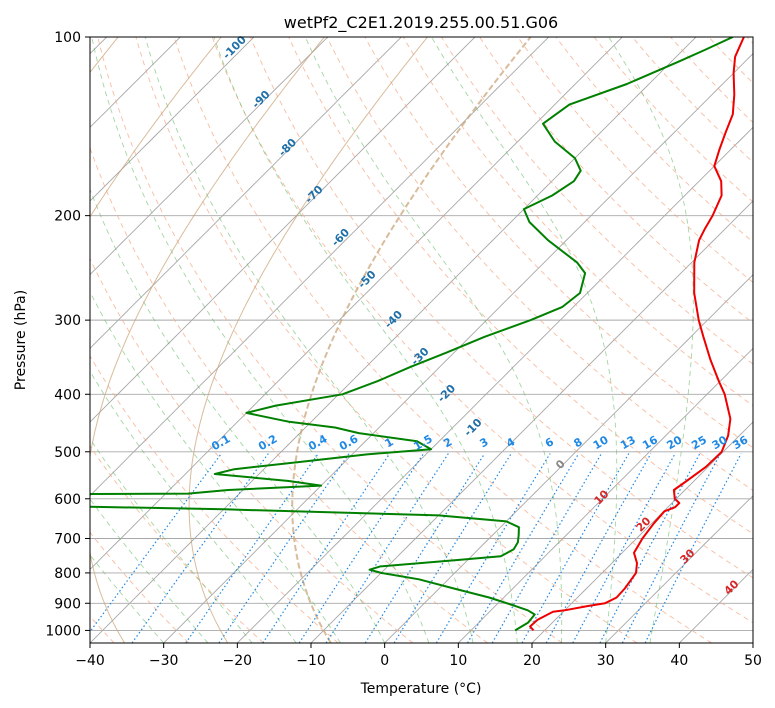  What do you see at coordinates (532, 661) in the screenshot?
I see `x-tick-label: 20` at bounding box center [532, 661].